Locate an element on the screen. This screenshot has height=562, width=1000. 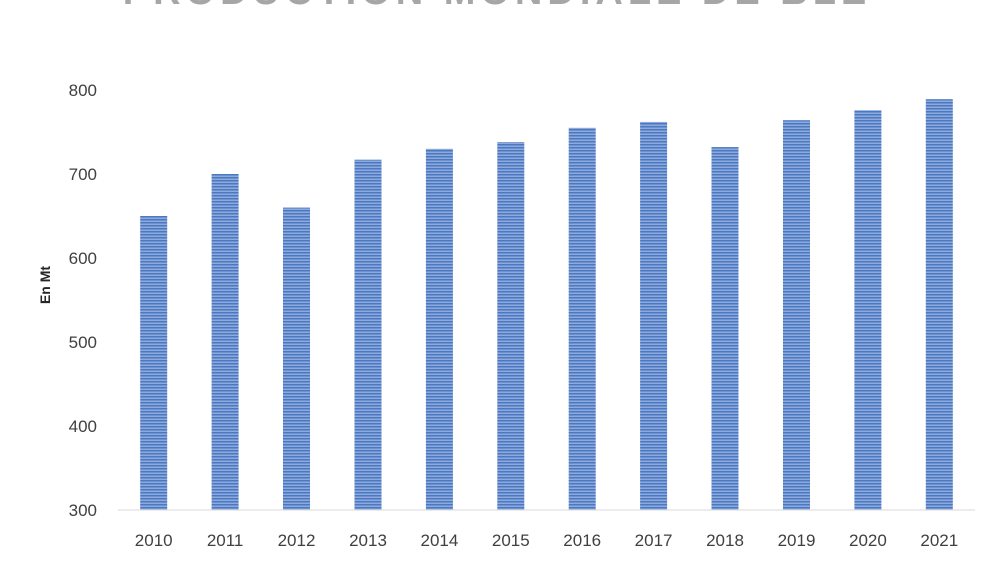
bar-2014 is located at coordinates (439, 329).